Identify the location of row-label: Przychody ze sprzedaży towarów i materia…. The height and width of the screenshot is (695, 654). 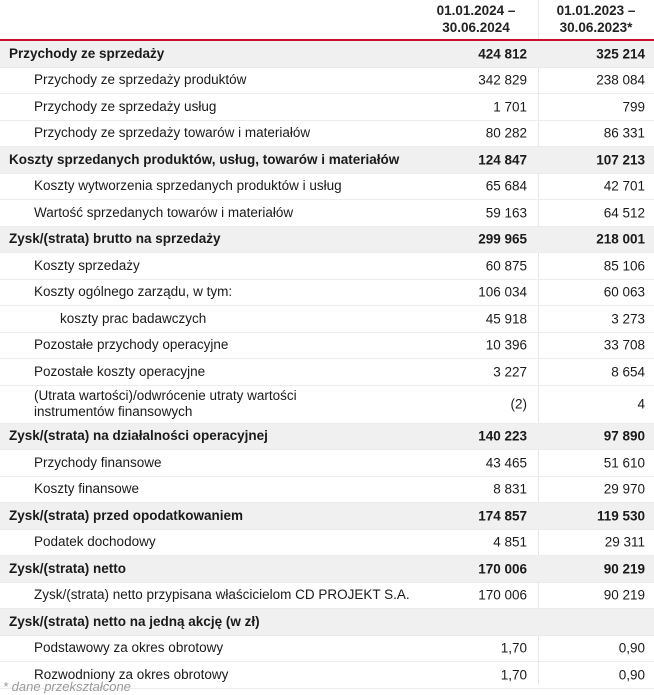
(172, 133).